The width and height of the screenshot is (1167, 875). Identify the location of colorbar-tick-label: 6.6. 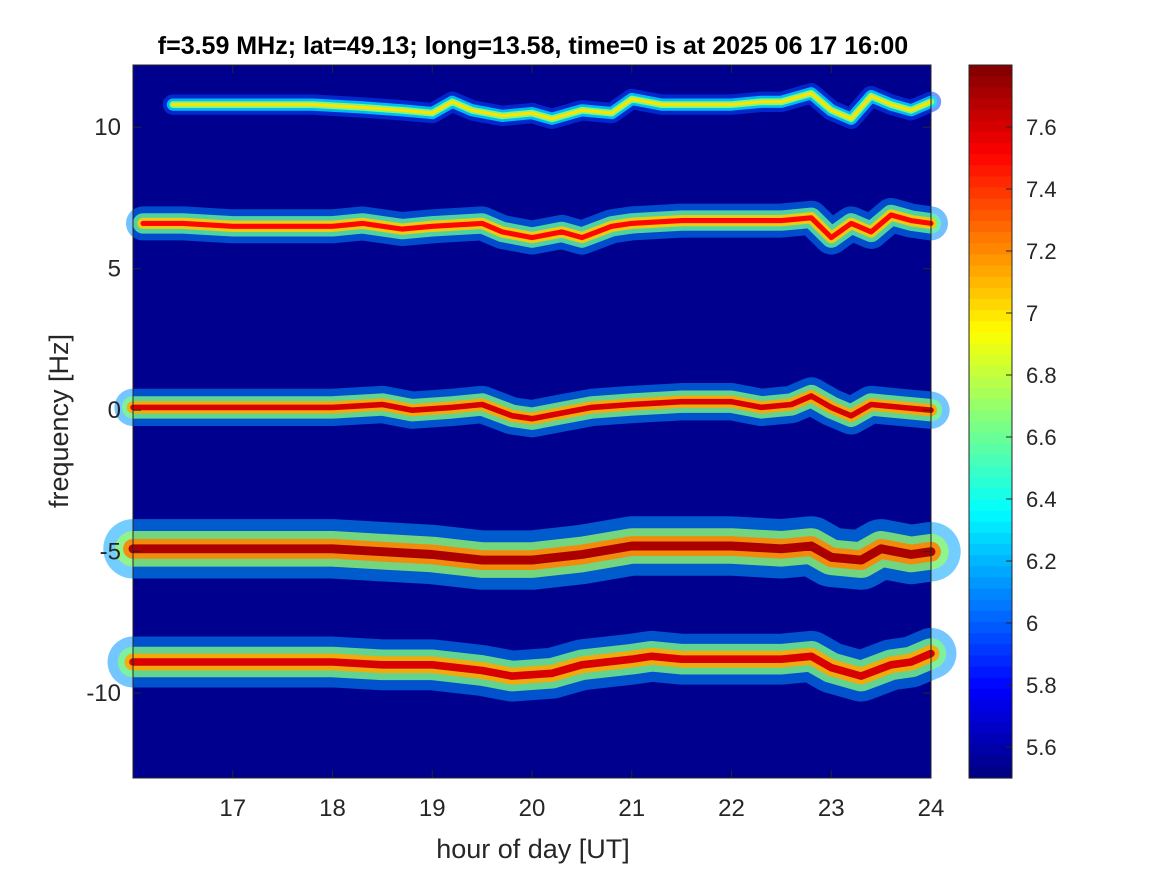
(1041, 437).